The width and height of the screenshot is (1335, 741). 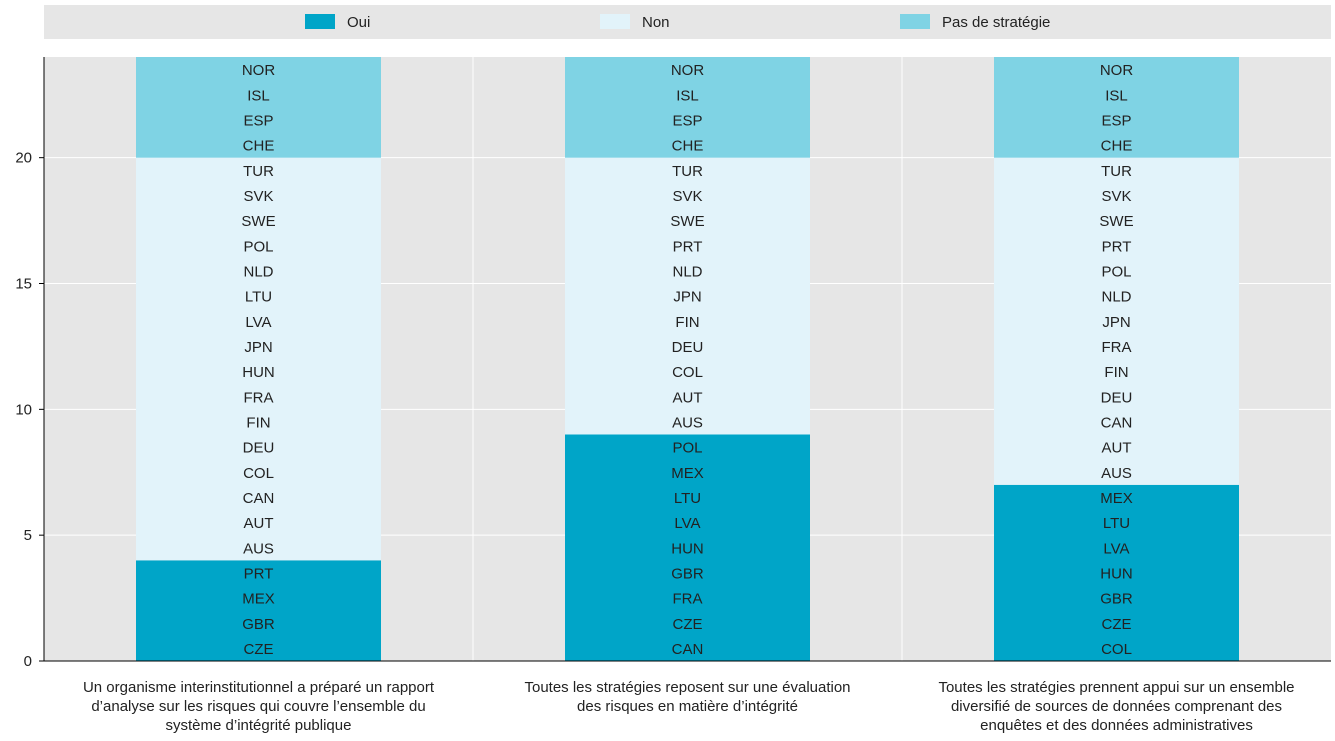 What do you see at coordinates (1116, 725) in the screenshot?
I see `category-label-line: enquêtes et des données administratives` at bounding box center [1116, 725].